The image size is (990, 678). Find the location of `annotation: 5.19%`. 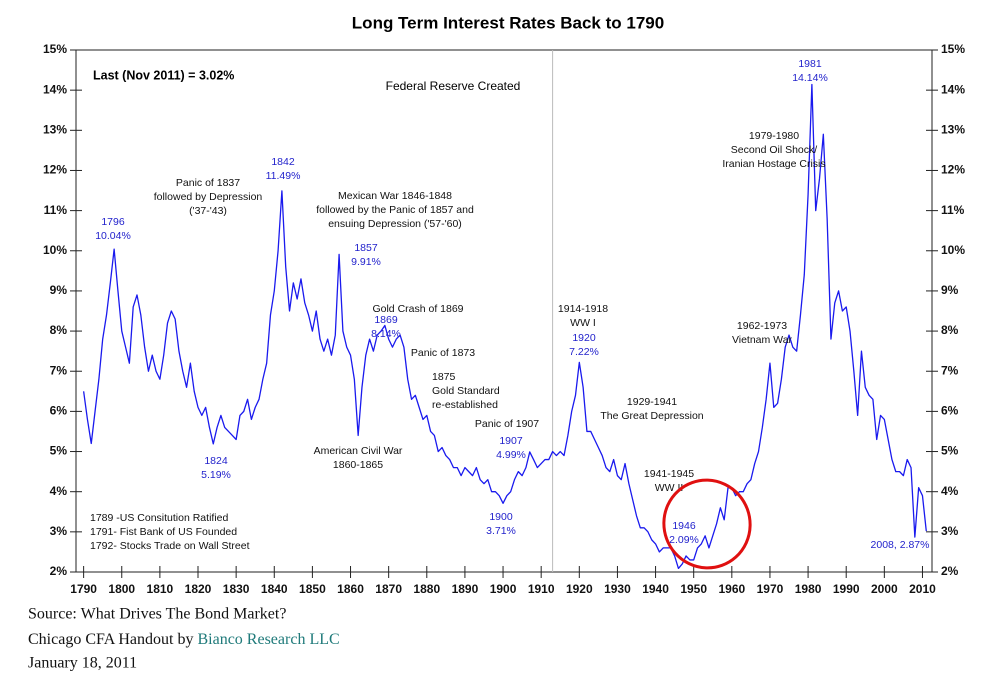

annotation: 5.19% is located at coordinates (216, 475).